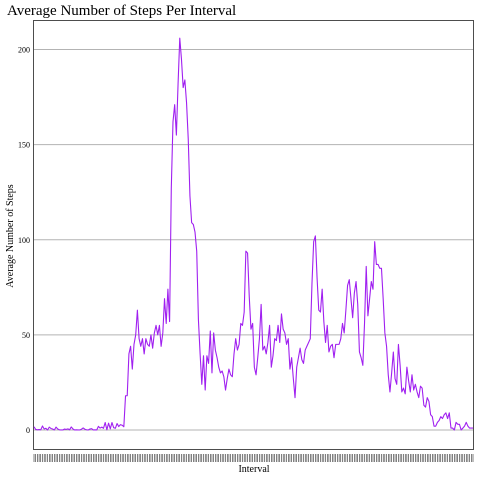 The width and height of the screenshot is (480, 480). I want to click on y-tick-label: 100, so click(24, 240).